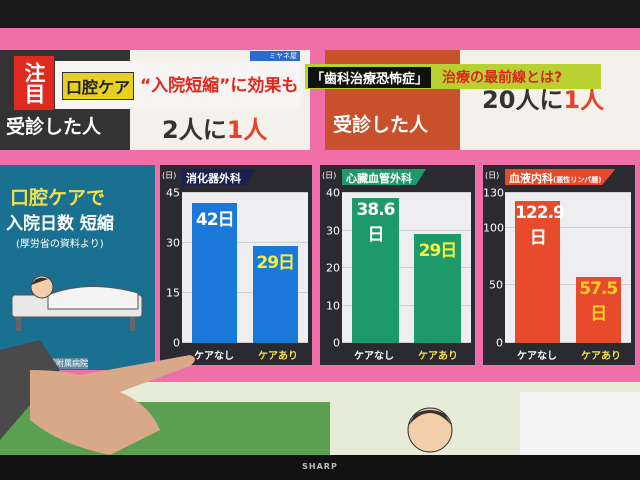  I want to click on attention-badge: 注目, so click(34, 83).